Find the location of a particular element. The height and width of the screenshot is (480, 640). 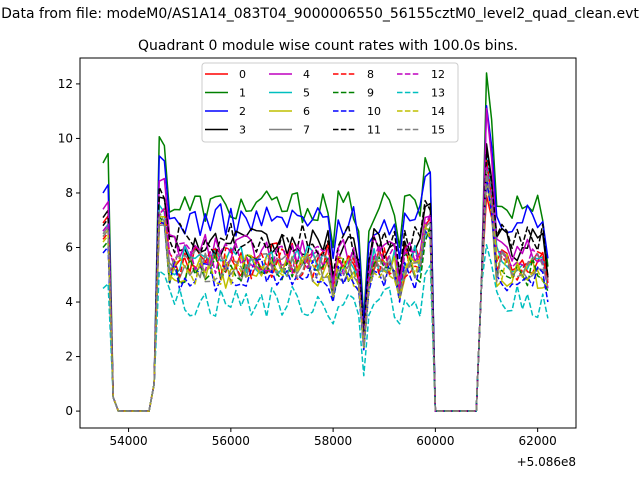

y-tick-label: 4 is located at coordinates (69, 302).